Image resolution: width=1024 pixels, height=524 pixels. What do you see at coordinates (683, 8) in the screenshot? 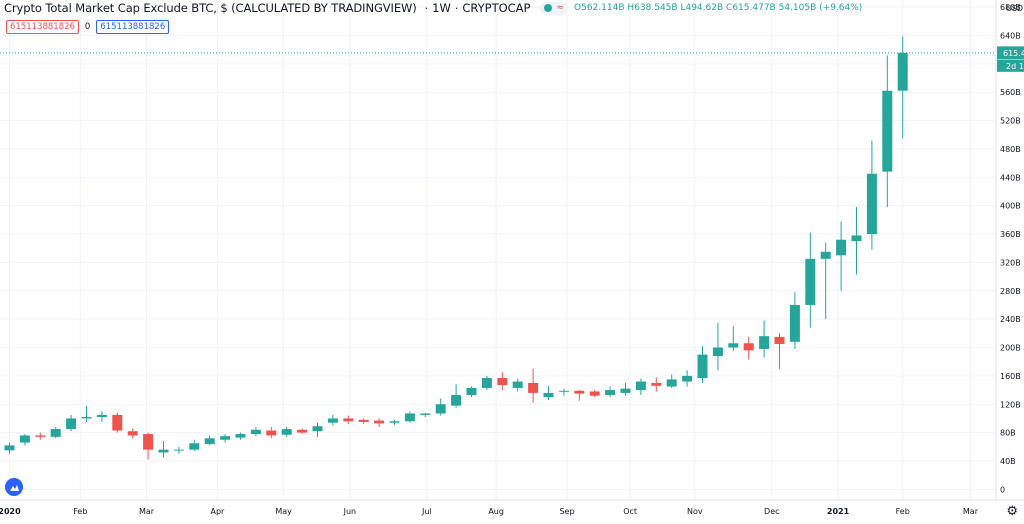
I see `low-label: L` at bounding box center [683, 8].